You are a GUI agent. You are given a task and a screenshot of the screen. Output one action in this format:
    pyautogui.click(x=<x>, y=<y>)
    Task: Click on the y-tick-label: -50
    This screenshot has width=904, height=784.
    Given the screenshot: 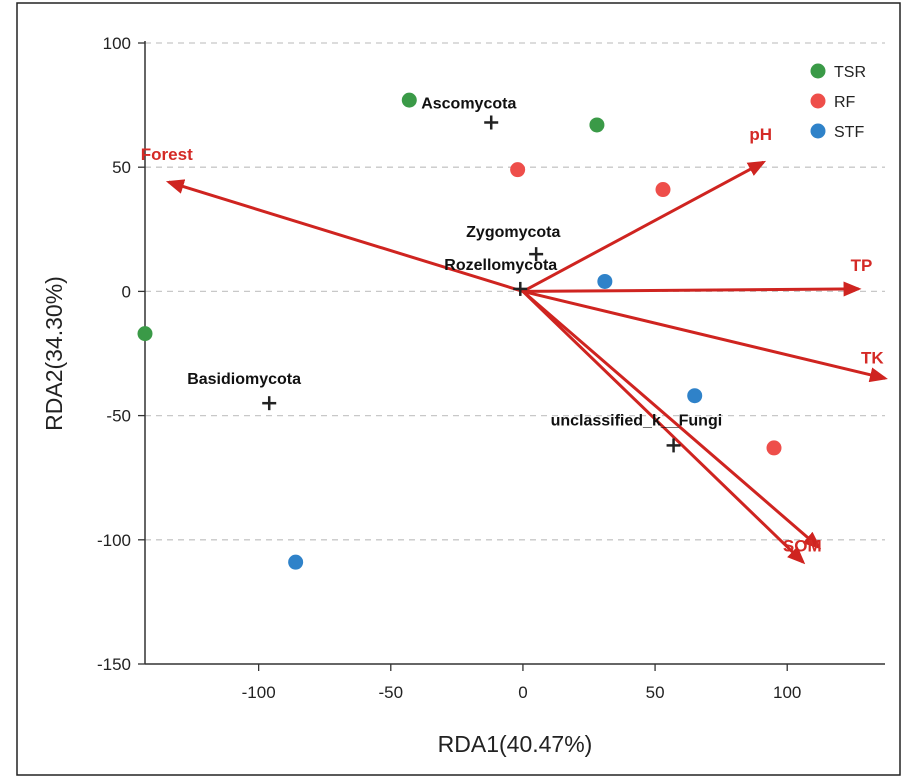 What is the action you would take?
    pyautogui.click(x=118, y=416)
    